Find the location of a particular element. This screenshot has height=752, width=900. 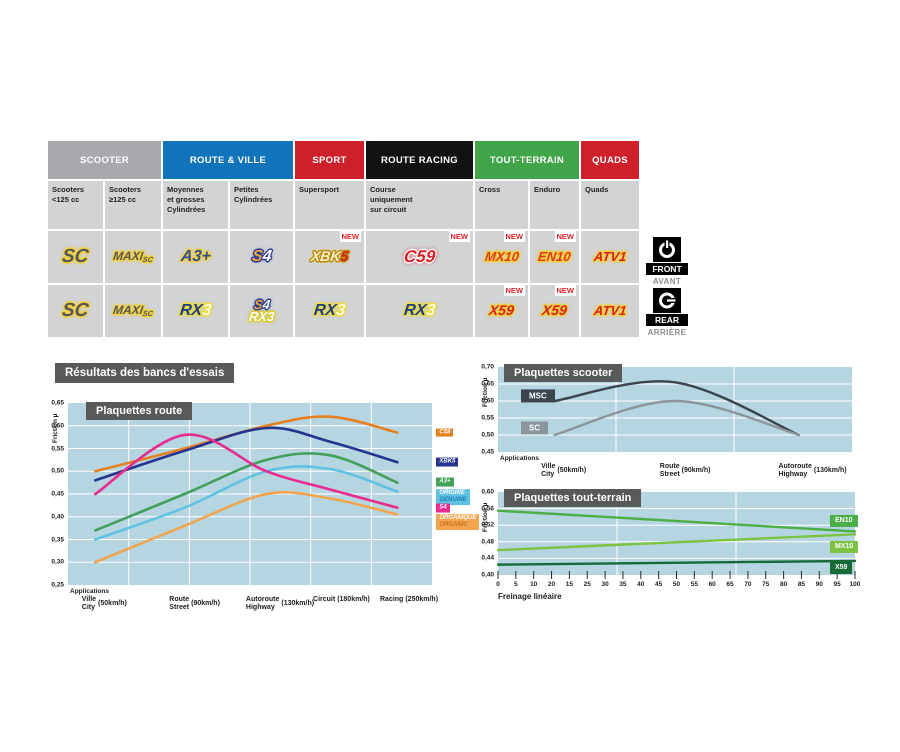

header-group-tout-terrain: TOUT-TERRAIN is located at coordinates (527, 160).